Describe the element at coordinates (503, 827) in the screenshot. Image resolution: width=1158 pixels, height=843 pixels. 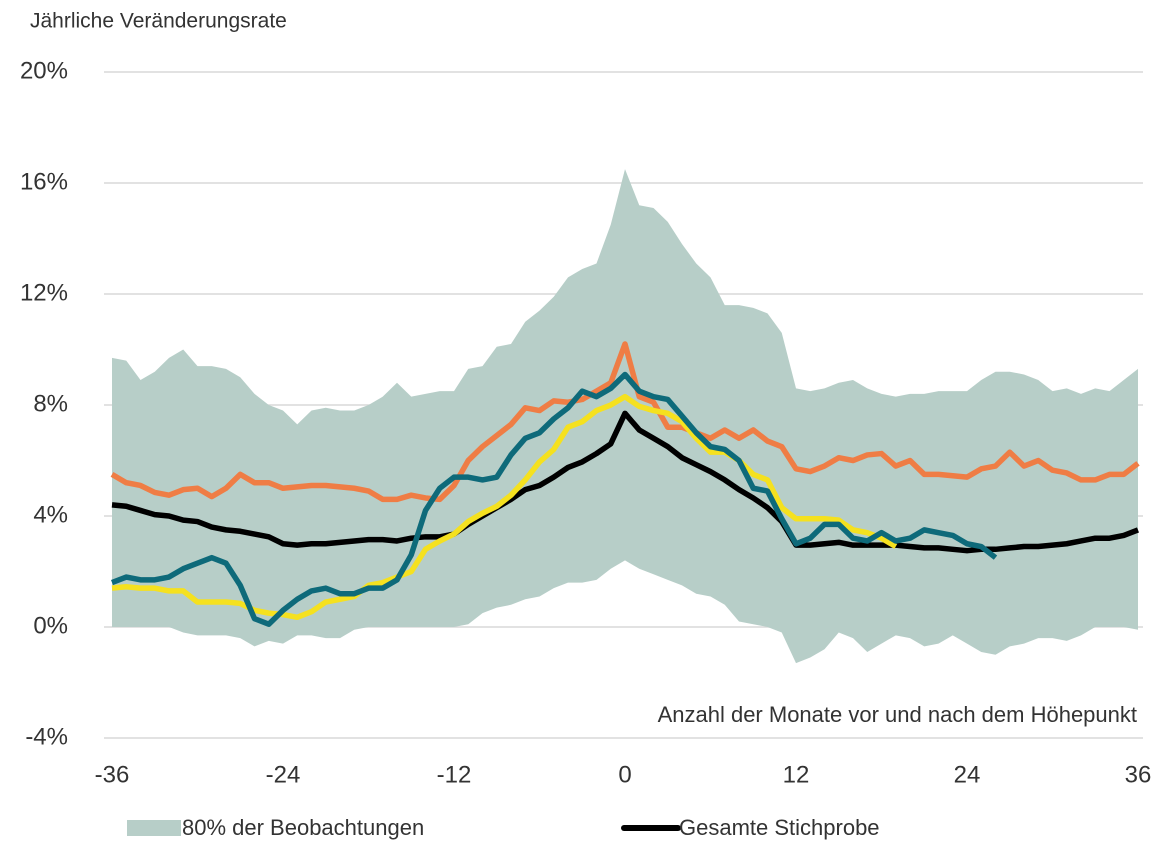
I see `legend: 80% der Beobachtungen Gesamte Stichprobe` at that location.